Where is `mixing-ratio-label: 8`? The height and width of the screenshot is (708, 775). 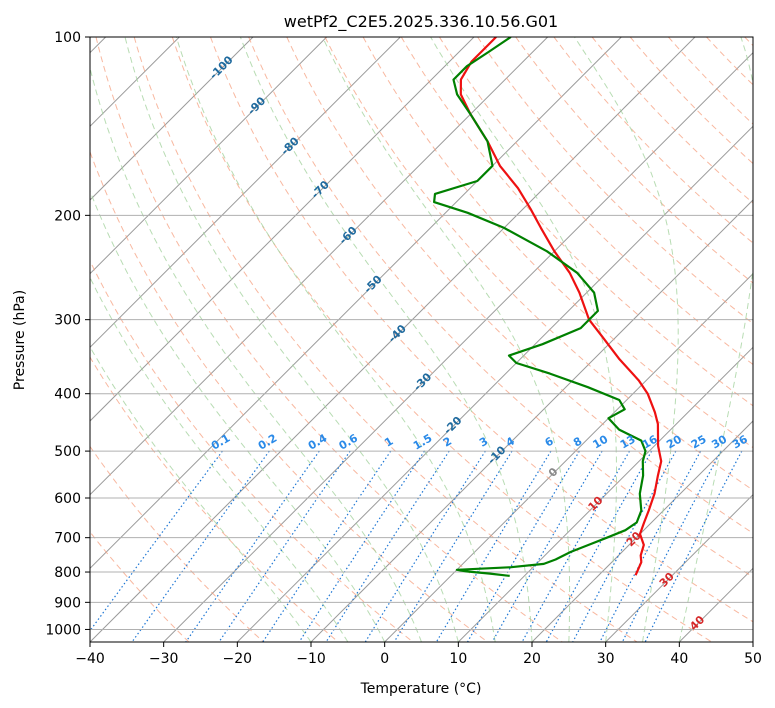 mixing-ratio-label: 8 is located at coordinates (577, 442).